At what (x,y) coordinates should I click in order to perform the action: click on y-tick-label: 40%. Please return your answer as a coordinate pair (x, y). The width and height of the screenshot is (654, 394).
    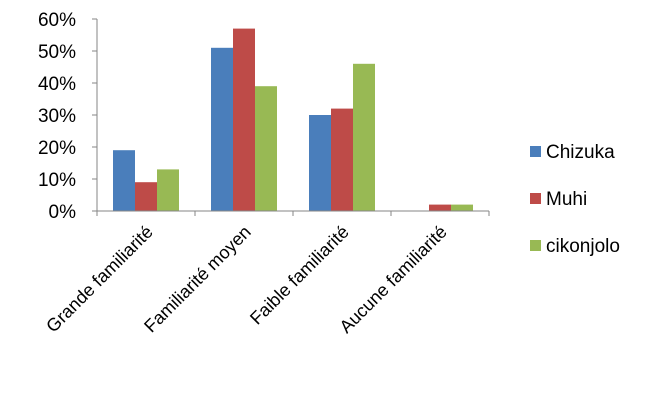
    Looking at the image, I should click on (57, 84).